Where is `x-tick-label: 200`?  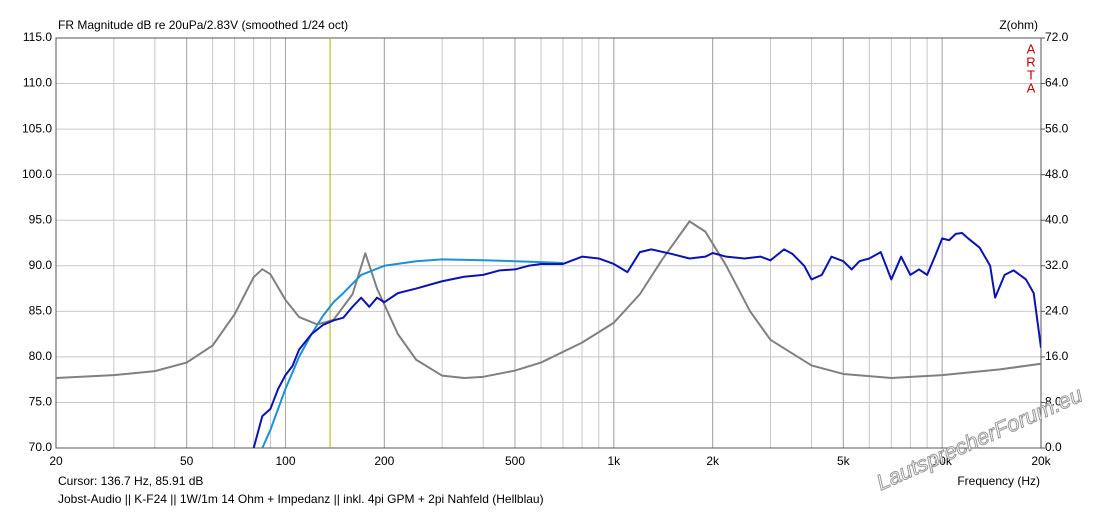
x-tick-label: 200 is located at coordinates (384, 461).